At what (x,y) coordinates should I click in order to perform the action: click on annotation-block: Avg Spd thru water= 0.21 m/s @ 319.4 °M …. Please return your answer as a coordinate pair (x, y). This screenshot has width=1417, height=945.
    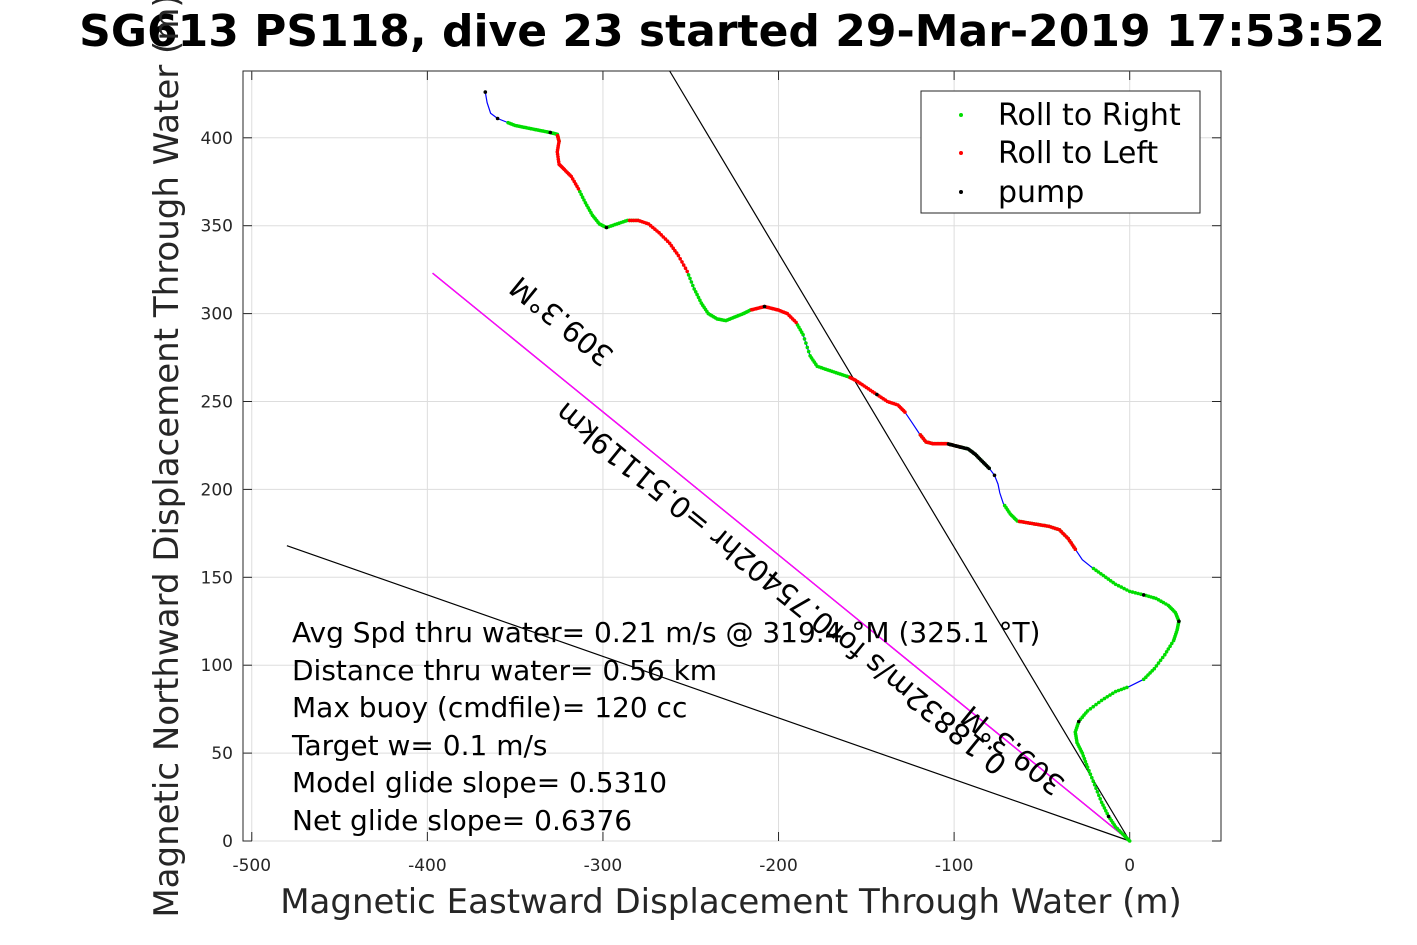
    Looking at the image, I should click on (665, 726).